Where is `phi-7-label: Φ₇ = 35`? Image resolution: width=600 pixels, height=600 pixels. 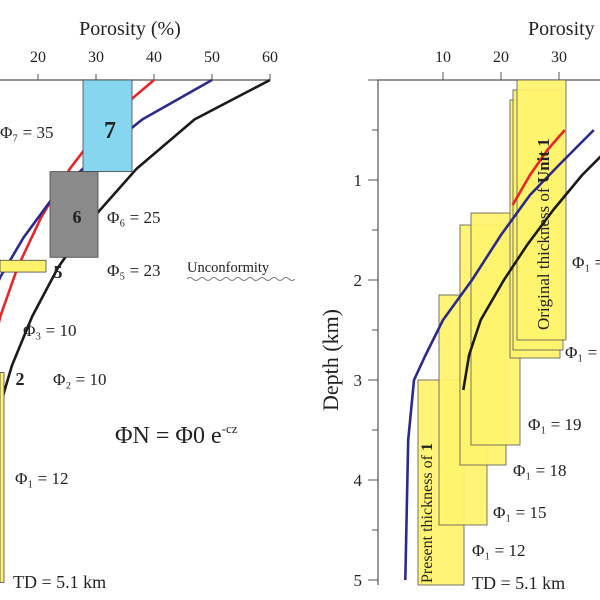
phi-7-label: Φ₇ = 35 is located at coordinates (26, 132).